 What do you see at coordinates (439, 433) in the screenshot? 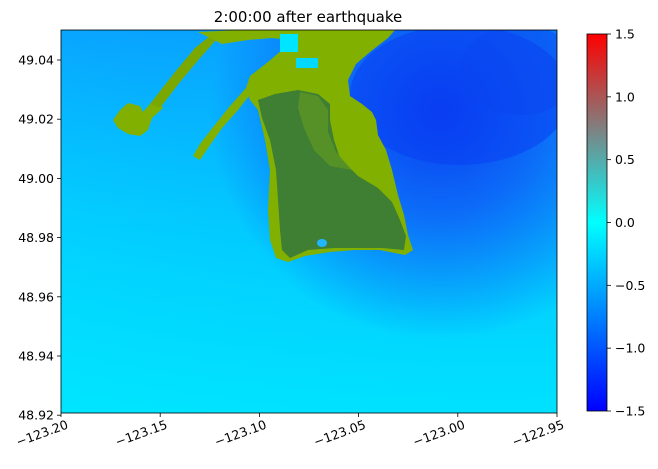
I see `x-tick-label: −123.00` at bounding box center [439, 433].